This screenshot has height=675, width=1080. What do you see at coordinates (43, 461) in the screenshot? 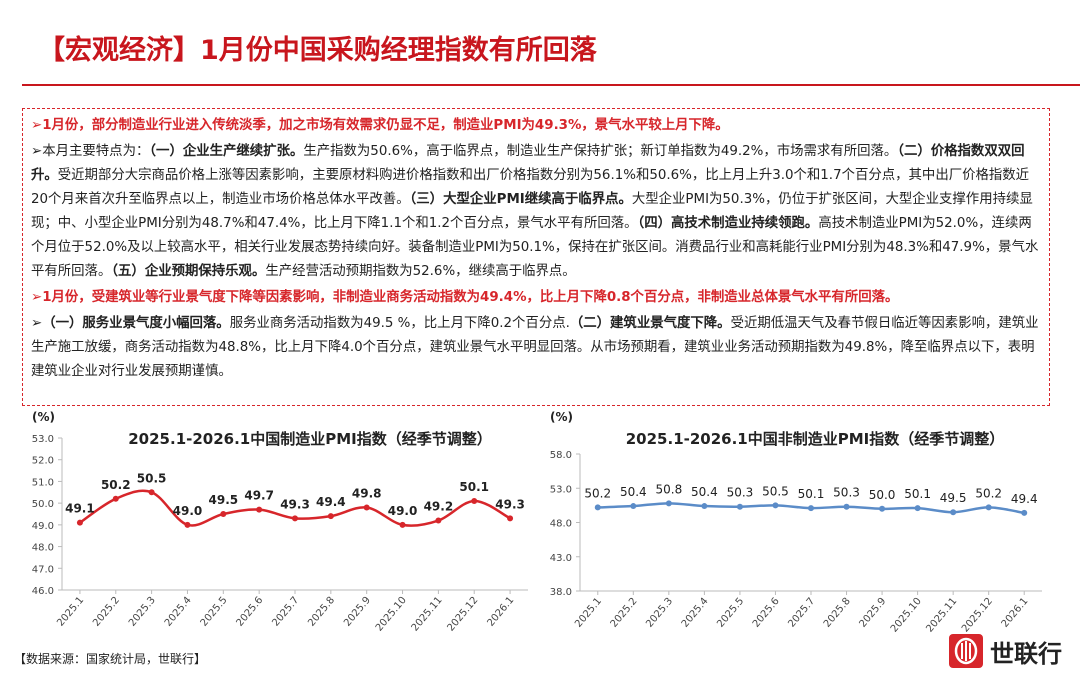
I see `y-tick-label: 52.0` at bounding box center [43, 461].